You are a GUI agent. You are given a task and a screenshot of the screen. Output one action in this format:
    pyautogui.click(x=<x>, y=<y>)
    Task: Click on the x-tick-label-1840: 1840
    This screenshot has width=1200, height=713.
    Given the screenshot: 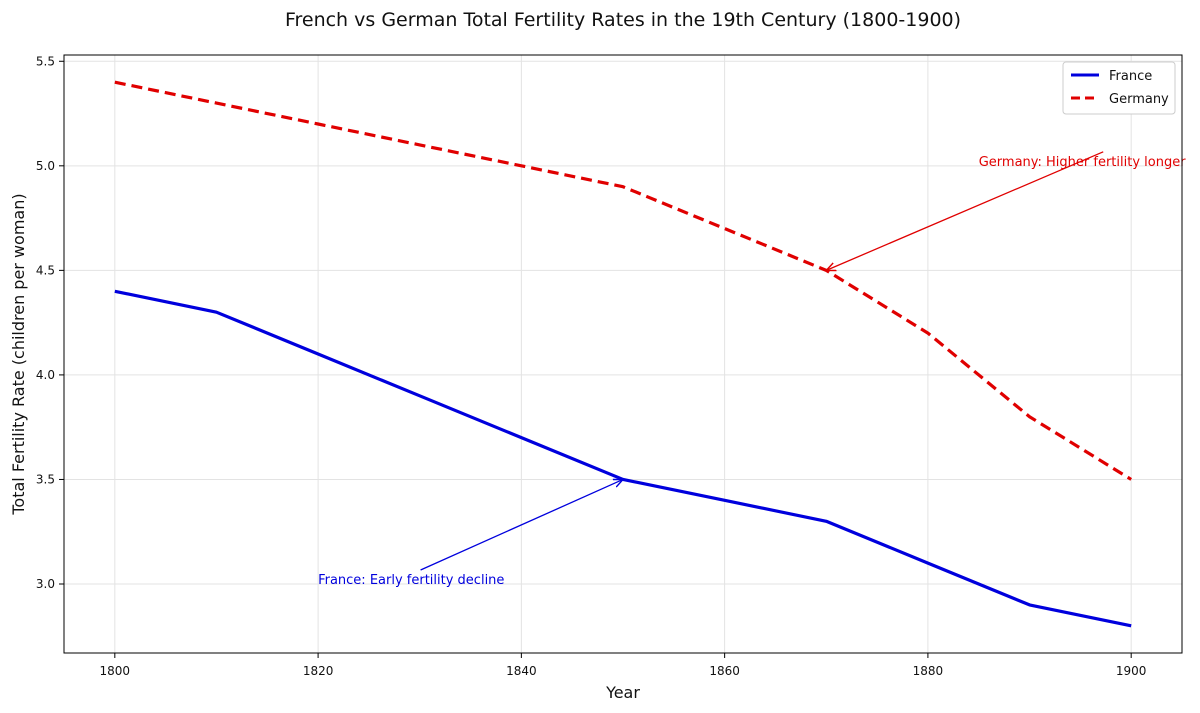 What is the action you would take?
    pyautogui.click(x=521, y=671)
    